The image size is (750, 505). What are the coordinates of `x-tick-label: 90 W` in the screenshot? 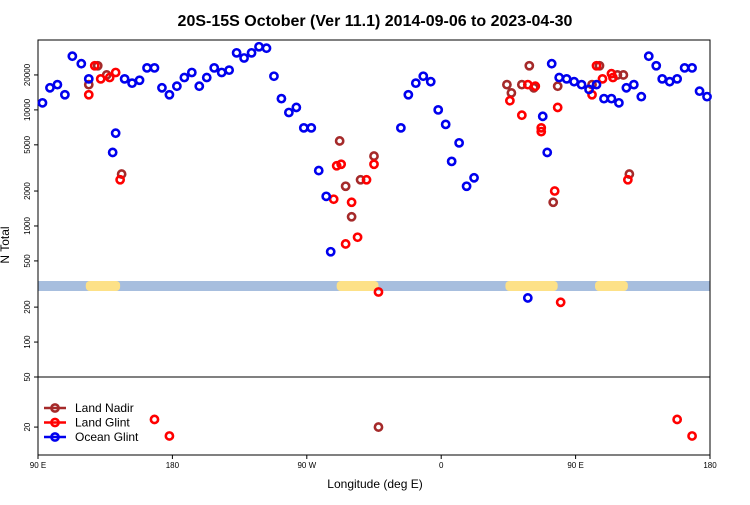 It's located at (306, 465).